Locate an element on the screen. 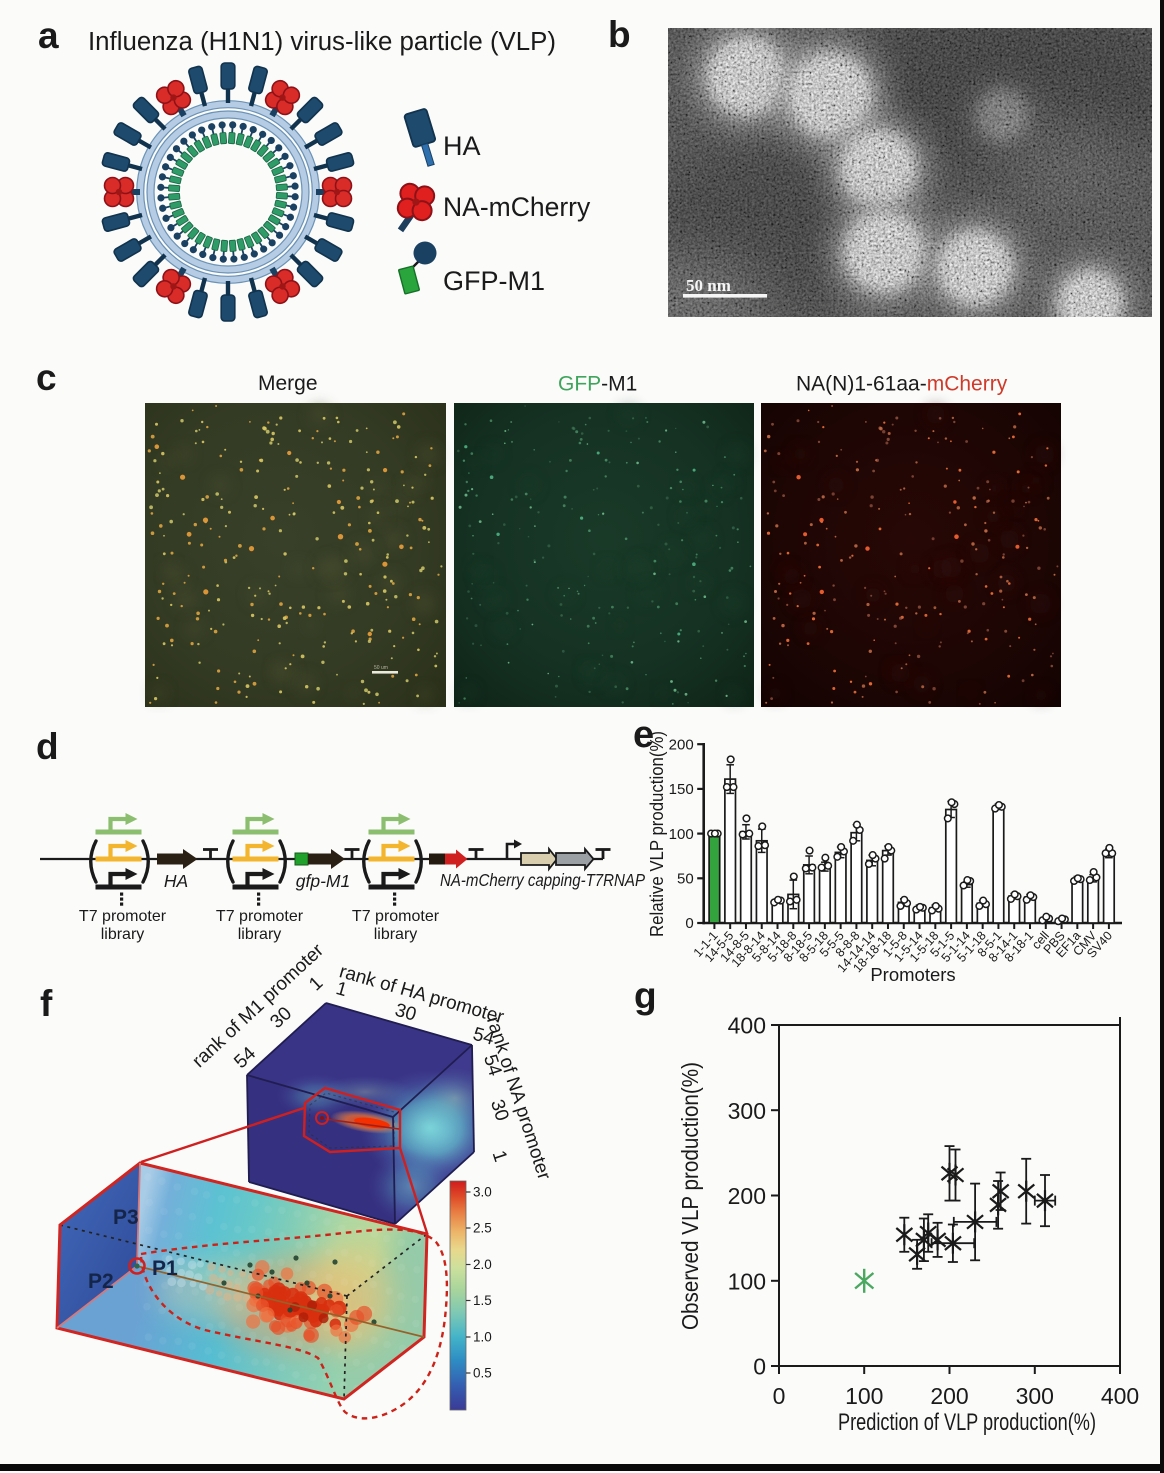 The image size is (1164, 1473). svg-text: 2.0 is located at coordinates (482, 1264).